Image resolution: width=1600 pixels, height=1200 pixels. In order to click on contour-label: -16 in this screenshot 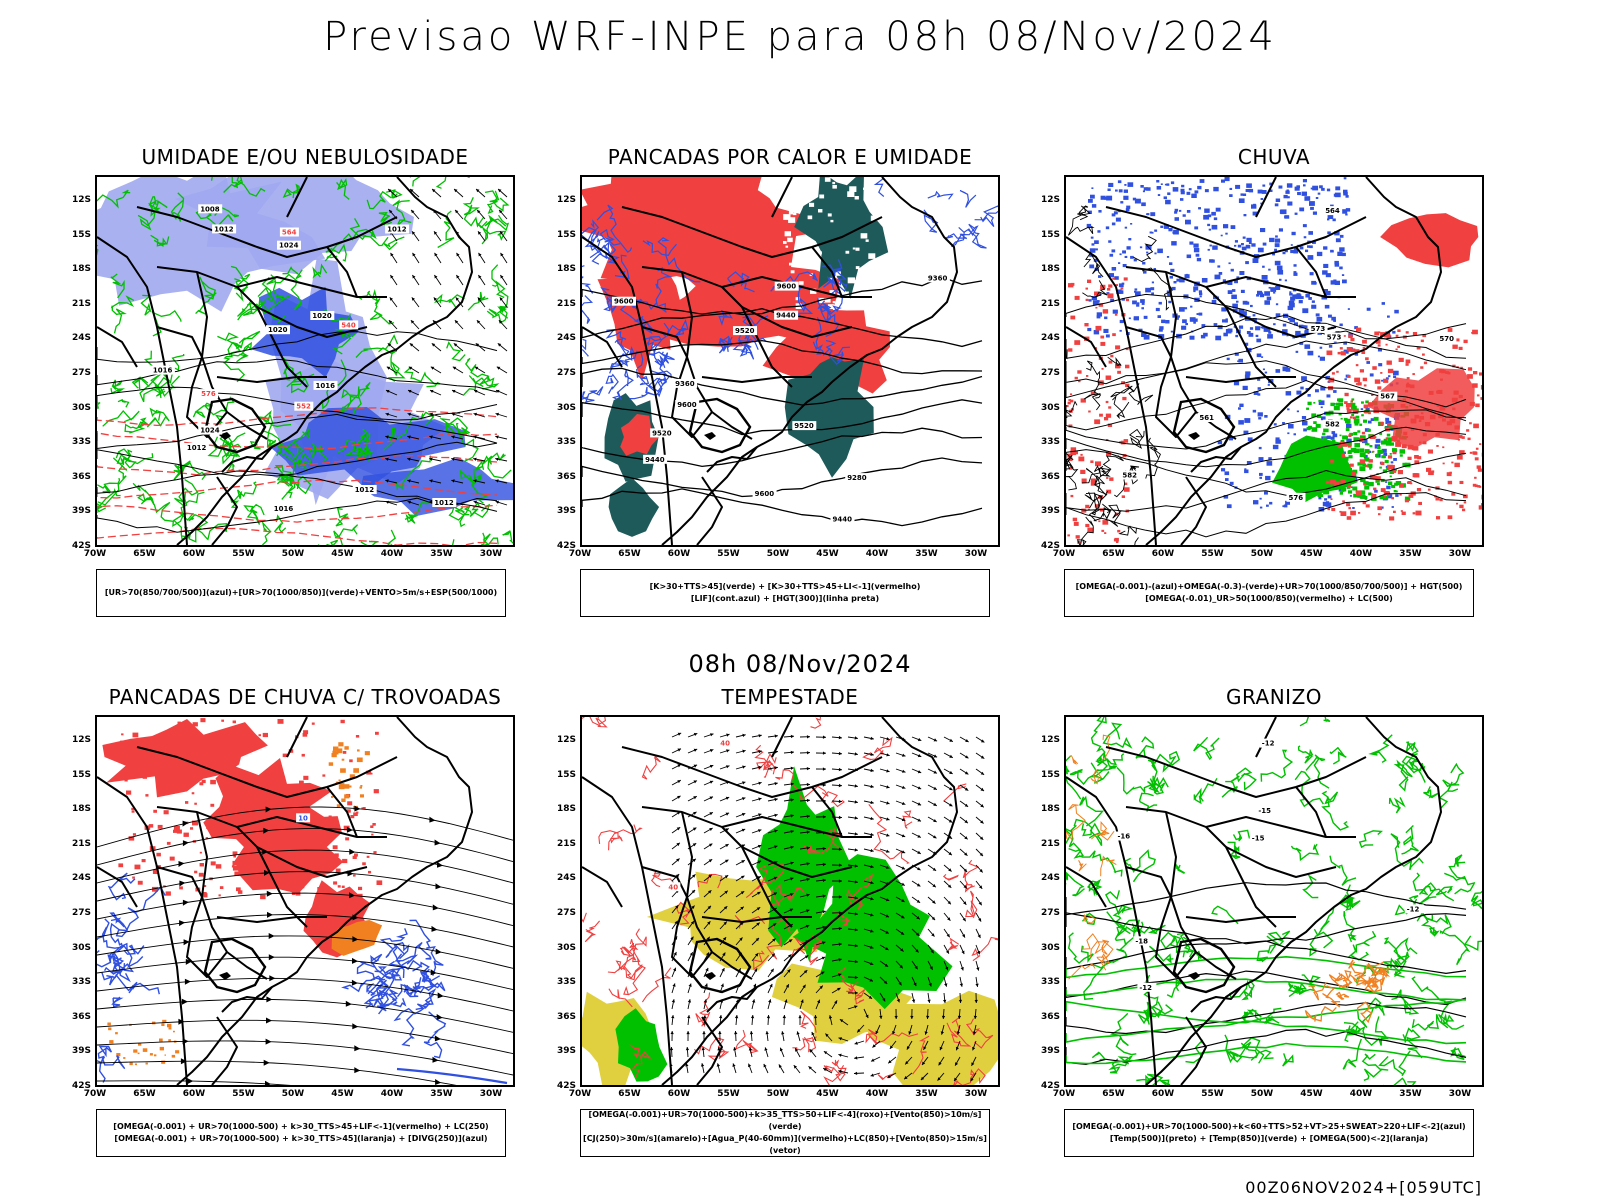, I will do `click(1124, 837)`.